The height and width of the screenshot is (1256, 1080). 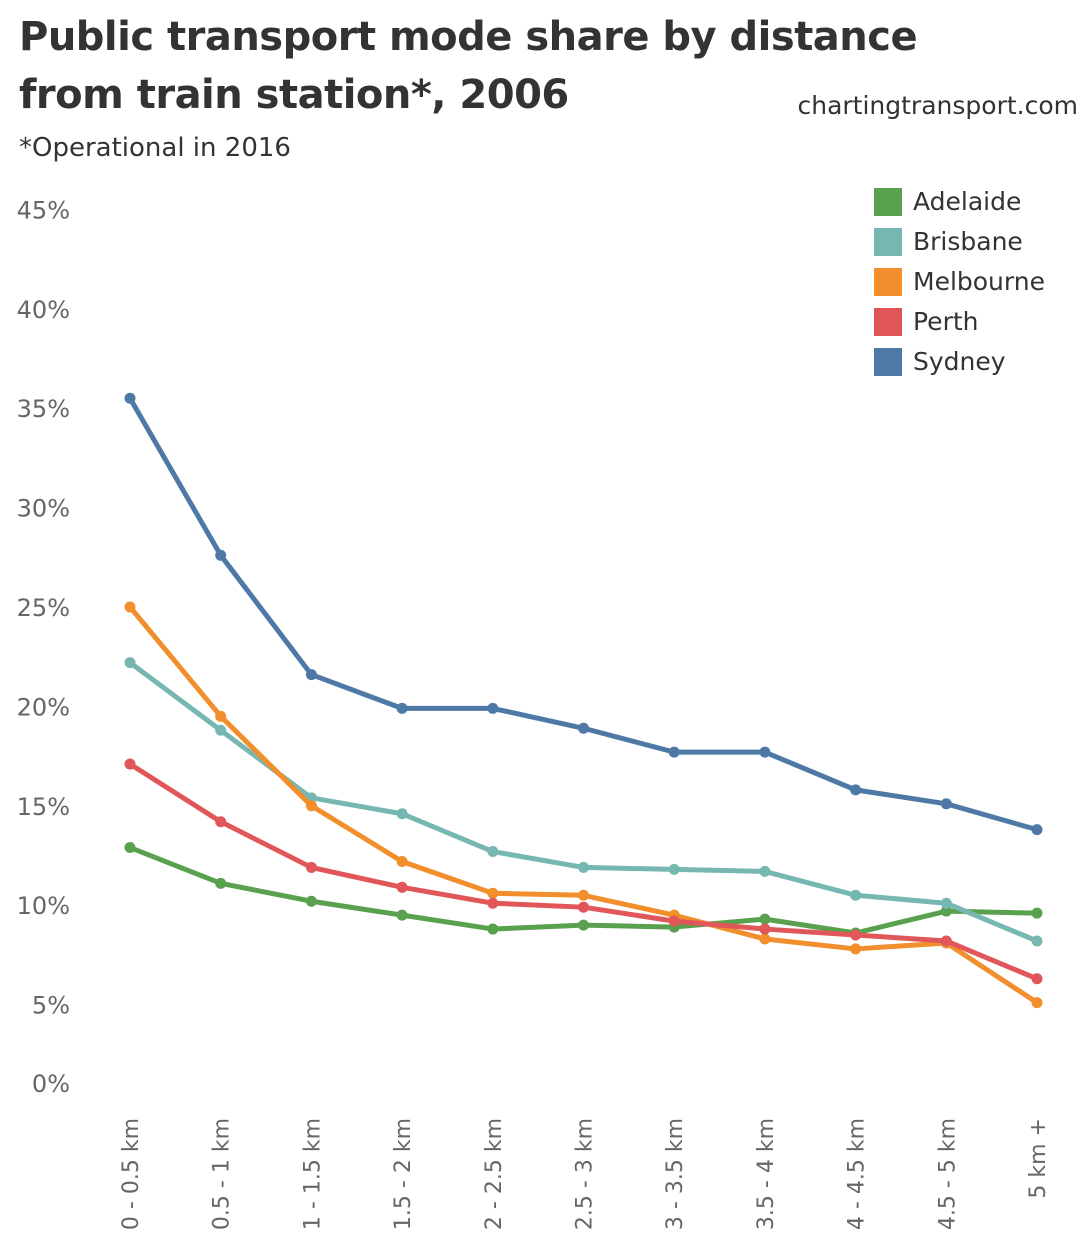 I want to click on x-tick-label: 4 - 4.5 km, so click(x=857, y=1174).